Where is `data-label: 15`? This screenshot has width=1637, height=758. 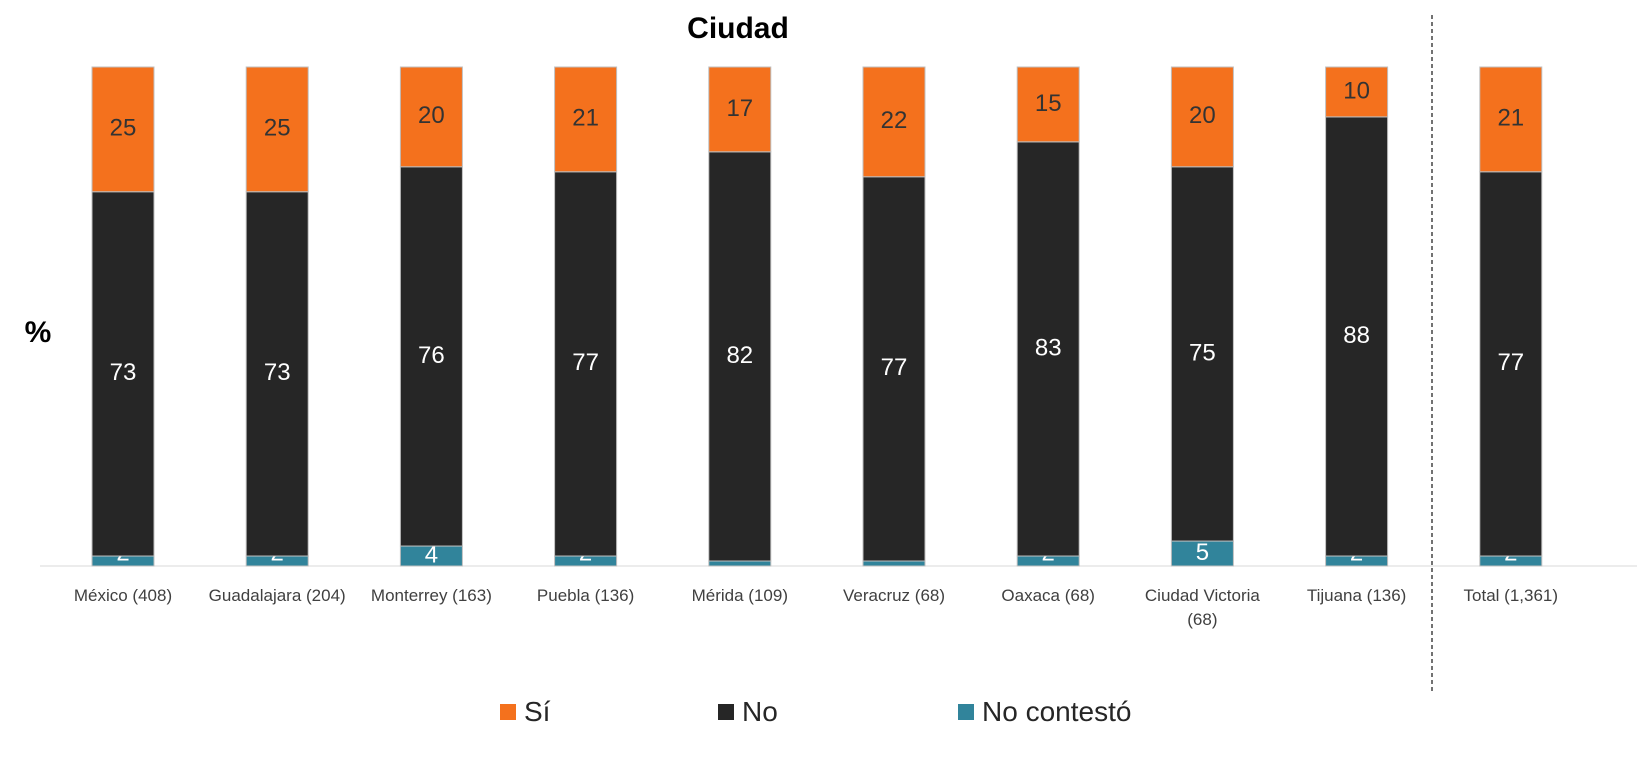 data-label: 15 is located at coordinates (1048, 103).